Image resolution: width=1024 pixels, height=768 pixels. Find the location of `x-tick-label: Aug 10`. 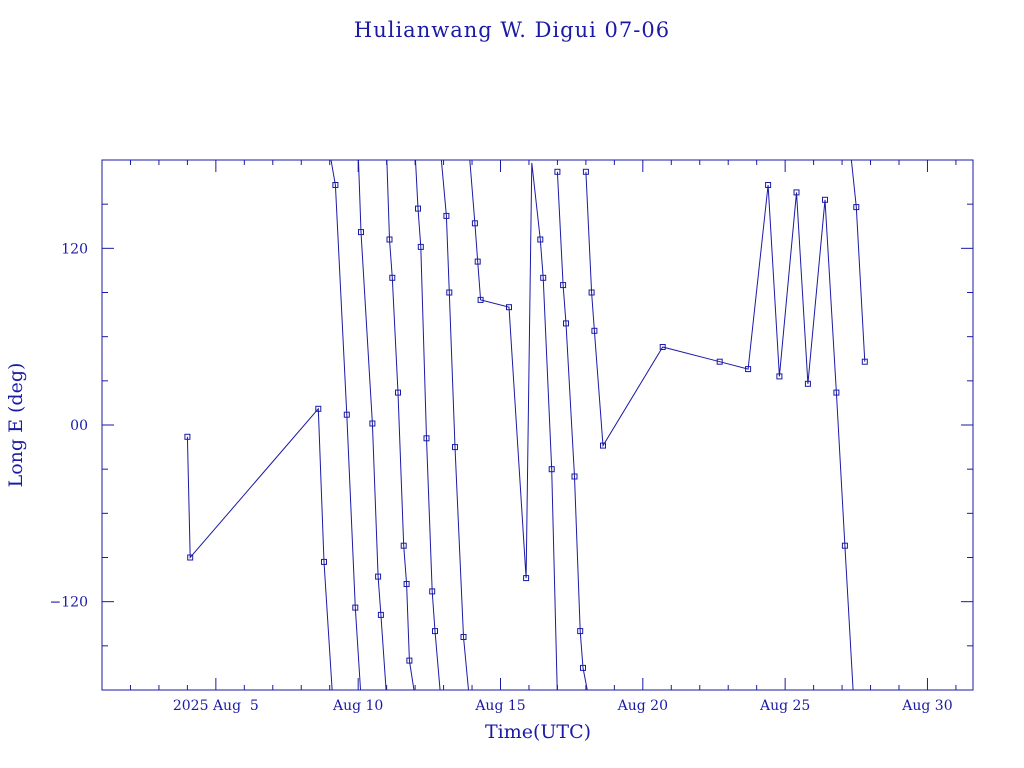

x-tick-label: Aug 10 is located at coordinates (357, 706).